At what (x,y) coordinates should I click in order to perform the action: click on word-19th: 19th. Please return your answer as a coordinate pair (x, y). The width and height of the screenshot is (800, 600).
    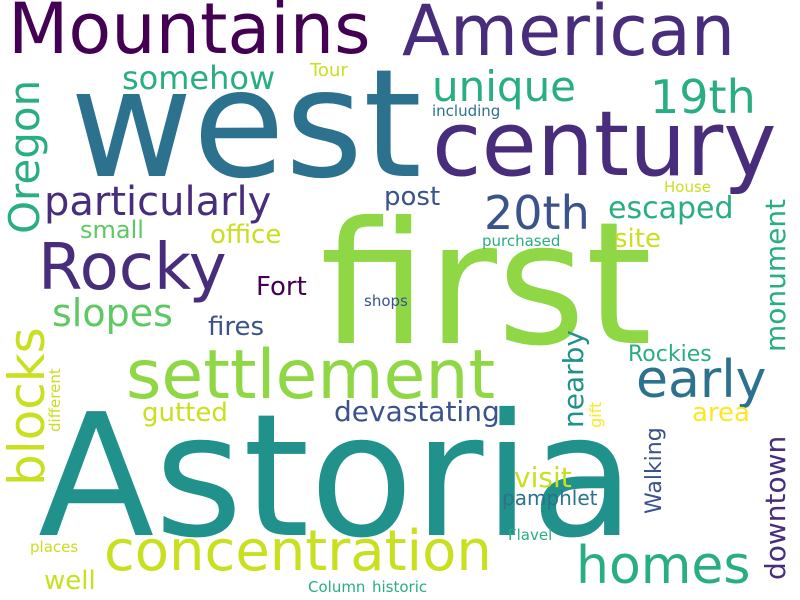
    Looking at the image, I should click on (703, 97).